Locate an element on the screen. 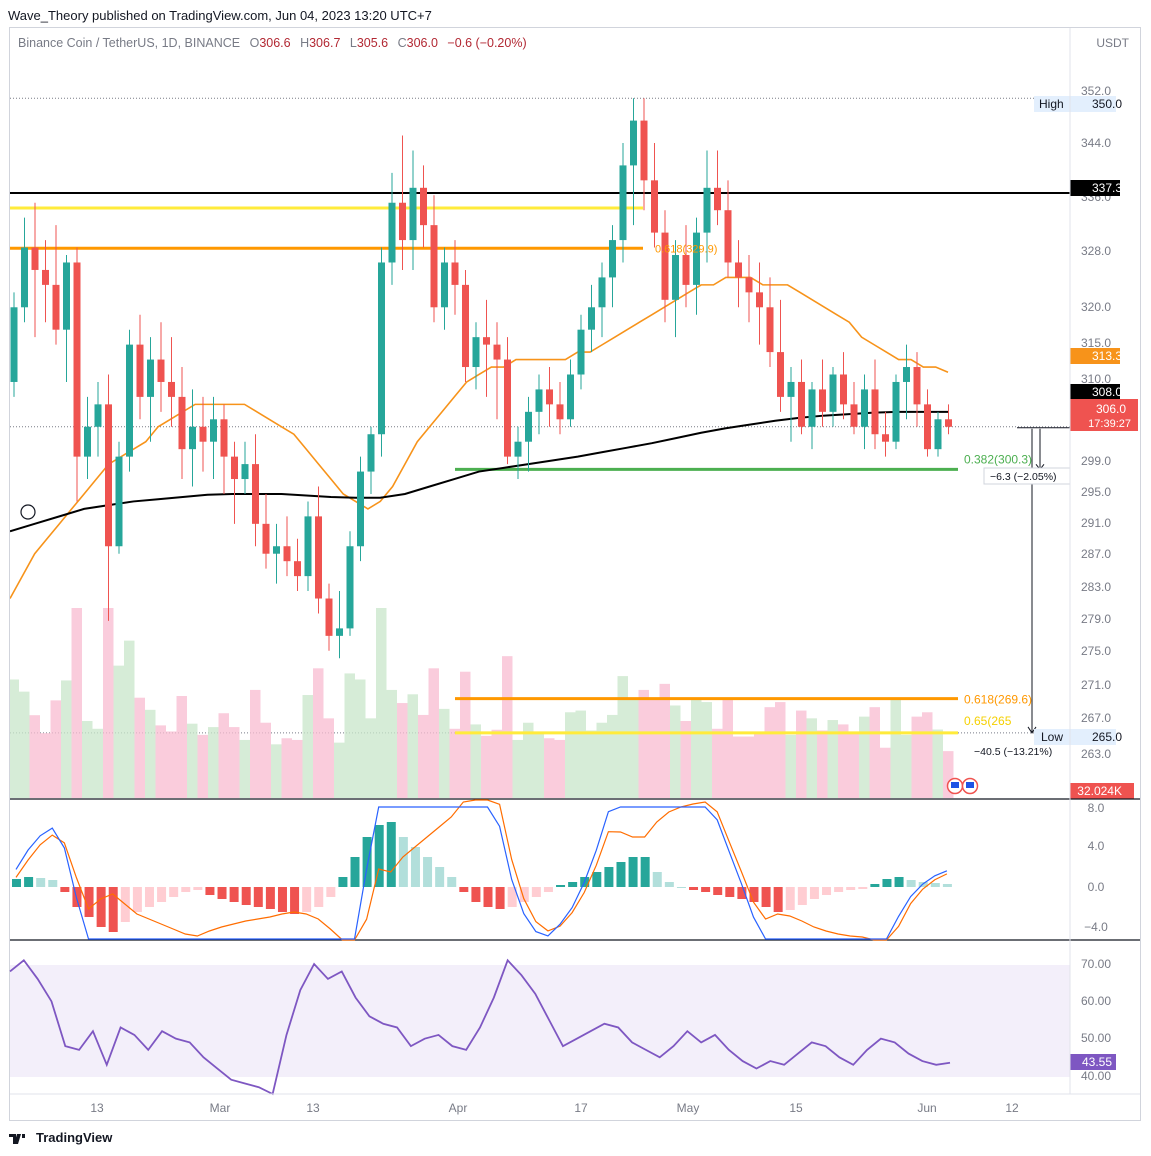 The width and height of the screenshot is (1151, 1156). low-price-tag: 265.0 is located at coordinates (1107, 737).